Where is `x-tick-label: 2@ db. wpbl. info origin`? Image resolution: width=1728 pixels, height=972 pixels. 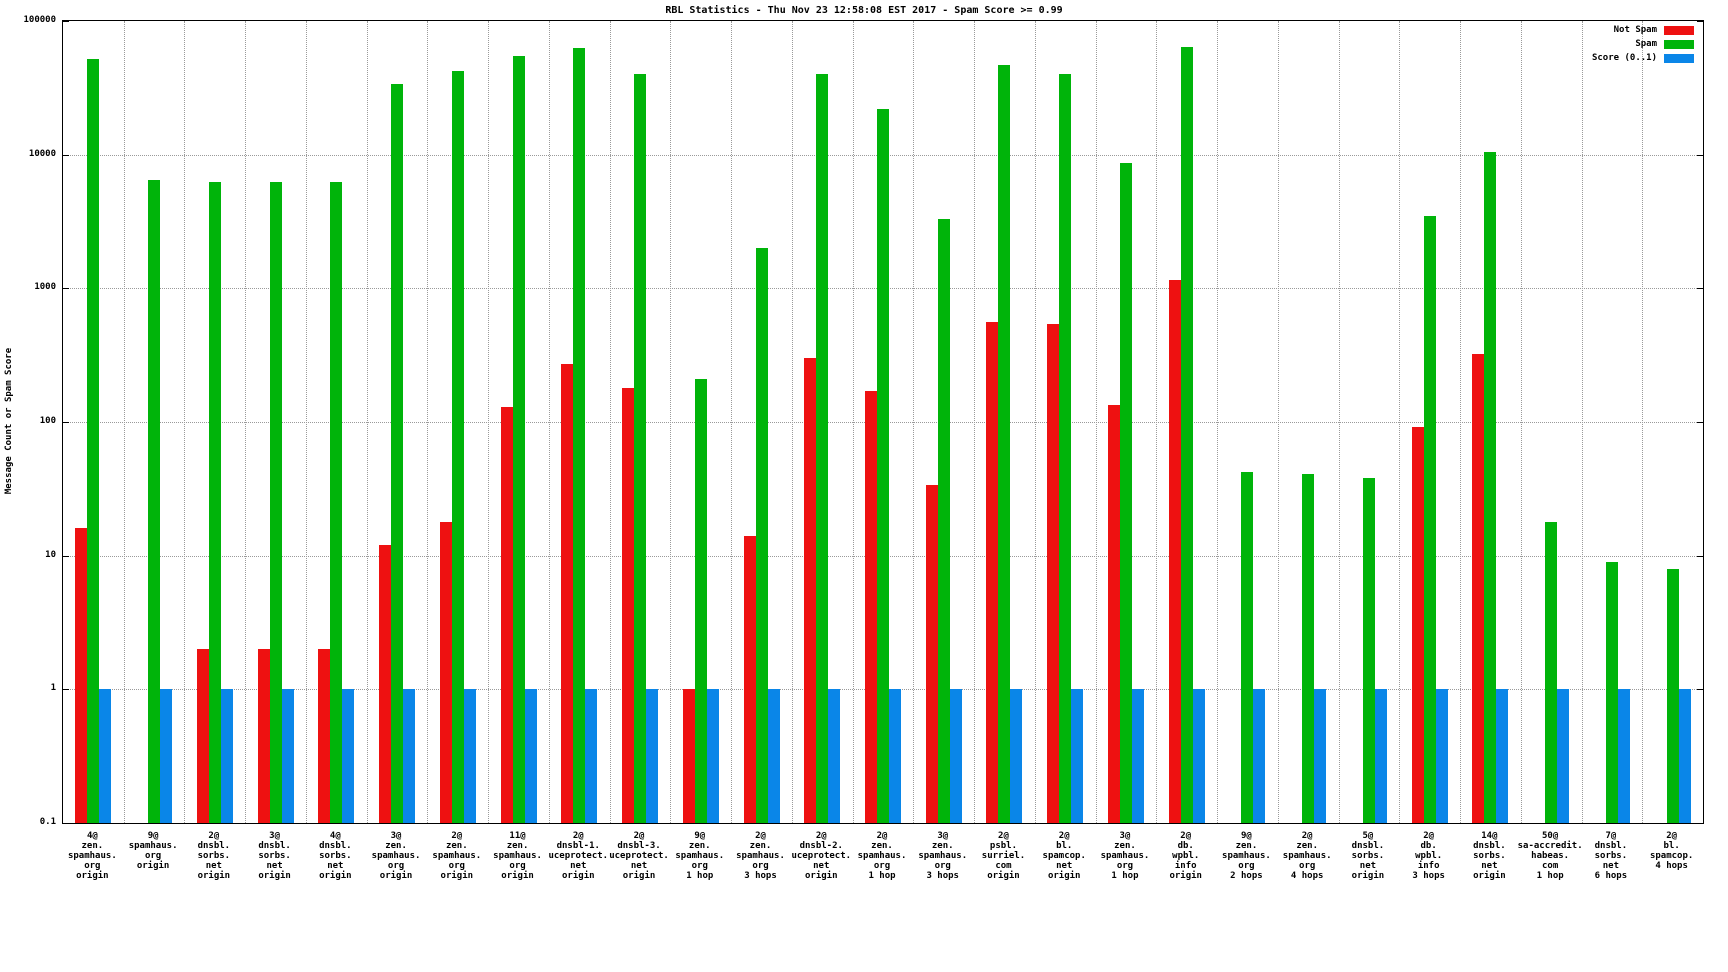
x-tick-label: 2@ db. wpbl. info origin is located at coordinates (1185, 856).